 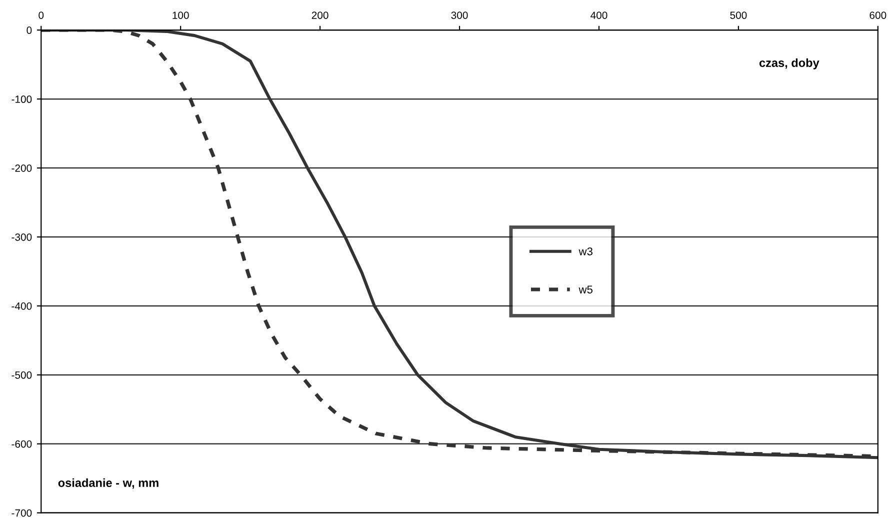 What do you see at coordinates (22, 99) in the screenshot?
I see `y-tick-label: -100` at bounding box center [22, 99].